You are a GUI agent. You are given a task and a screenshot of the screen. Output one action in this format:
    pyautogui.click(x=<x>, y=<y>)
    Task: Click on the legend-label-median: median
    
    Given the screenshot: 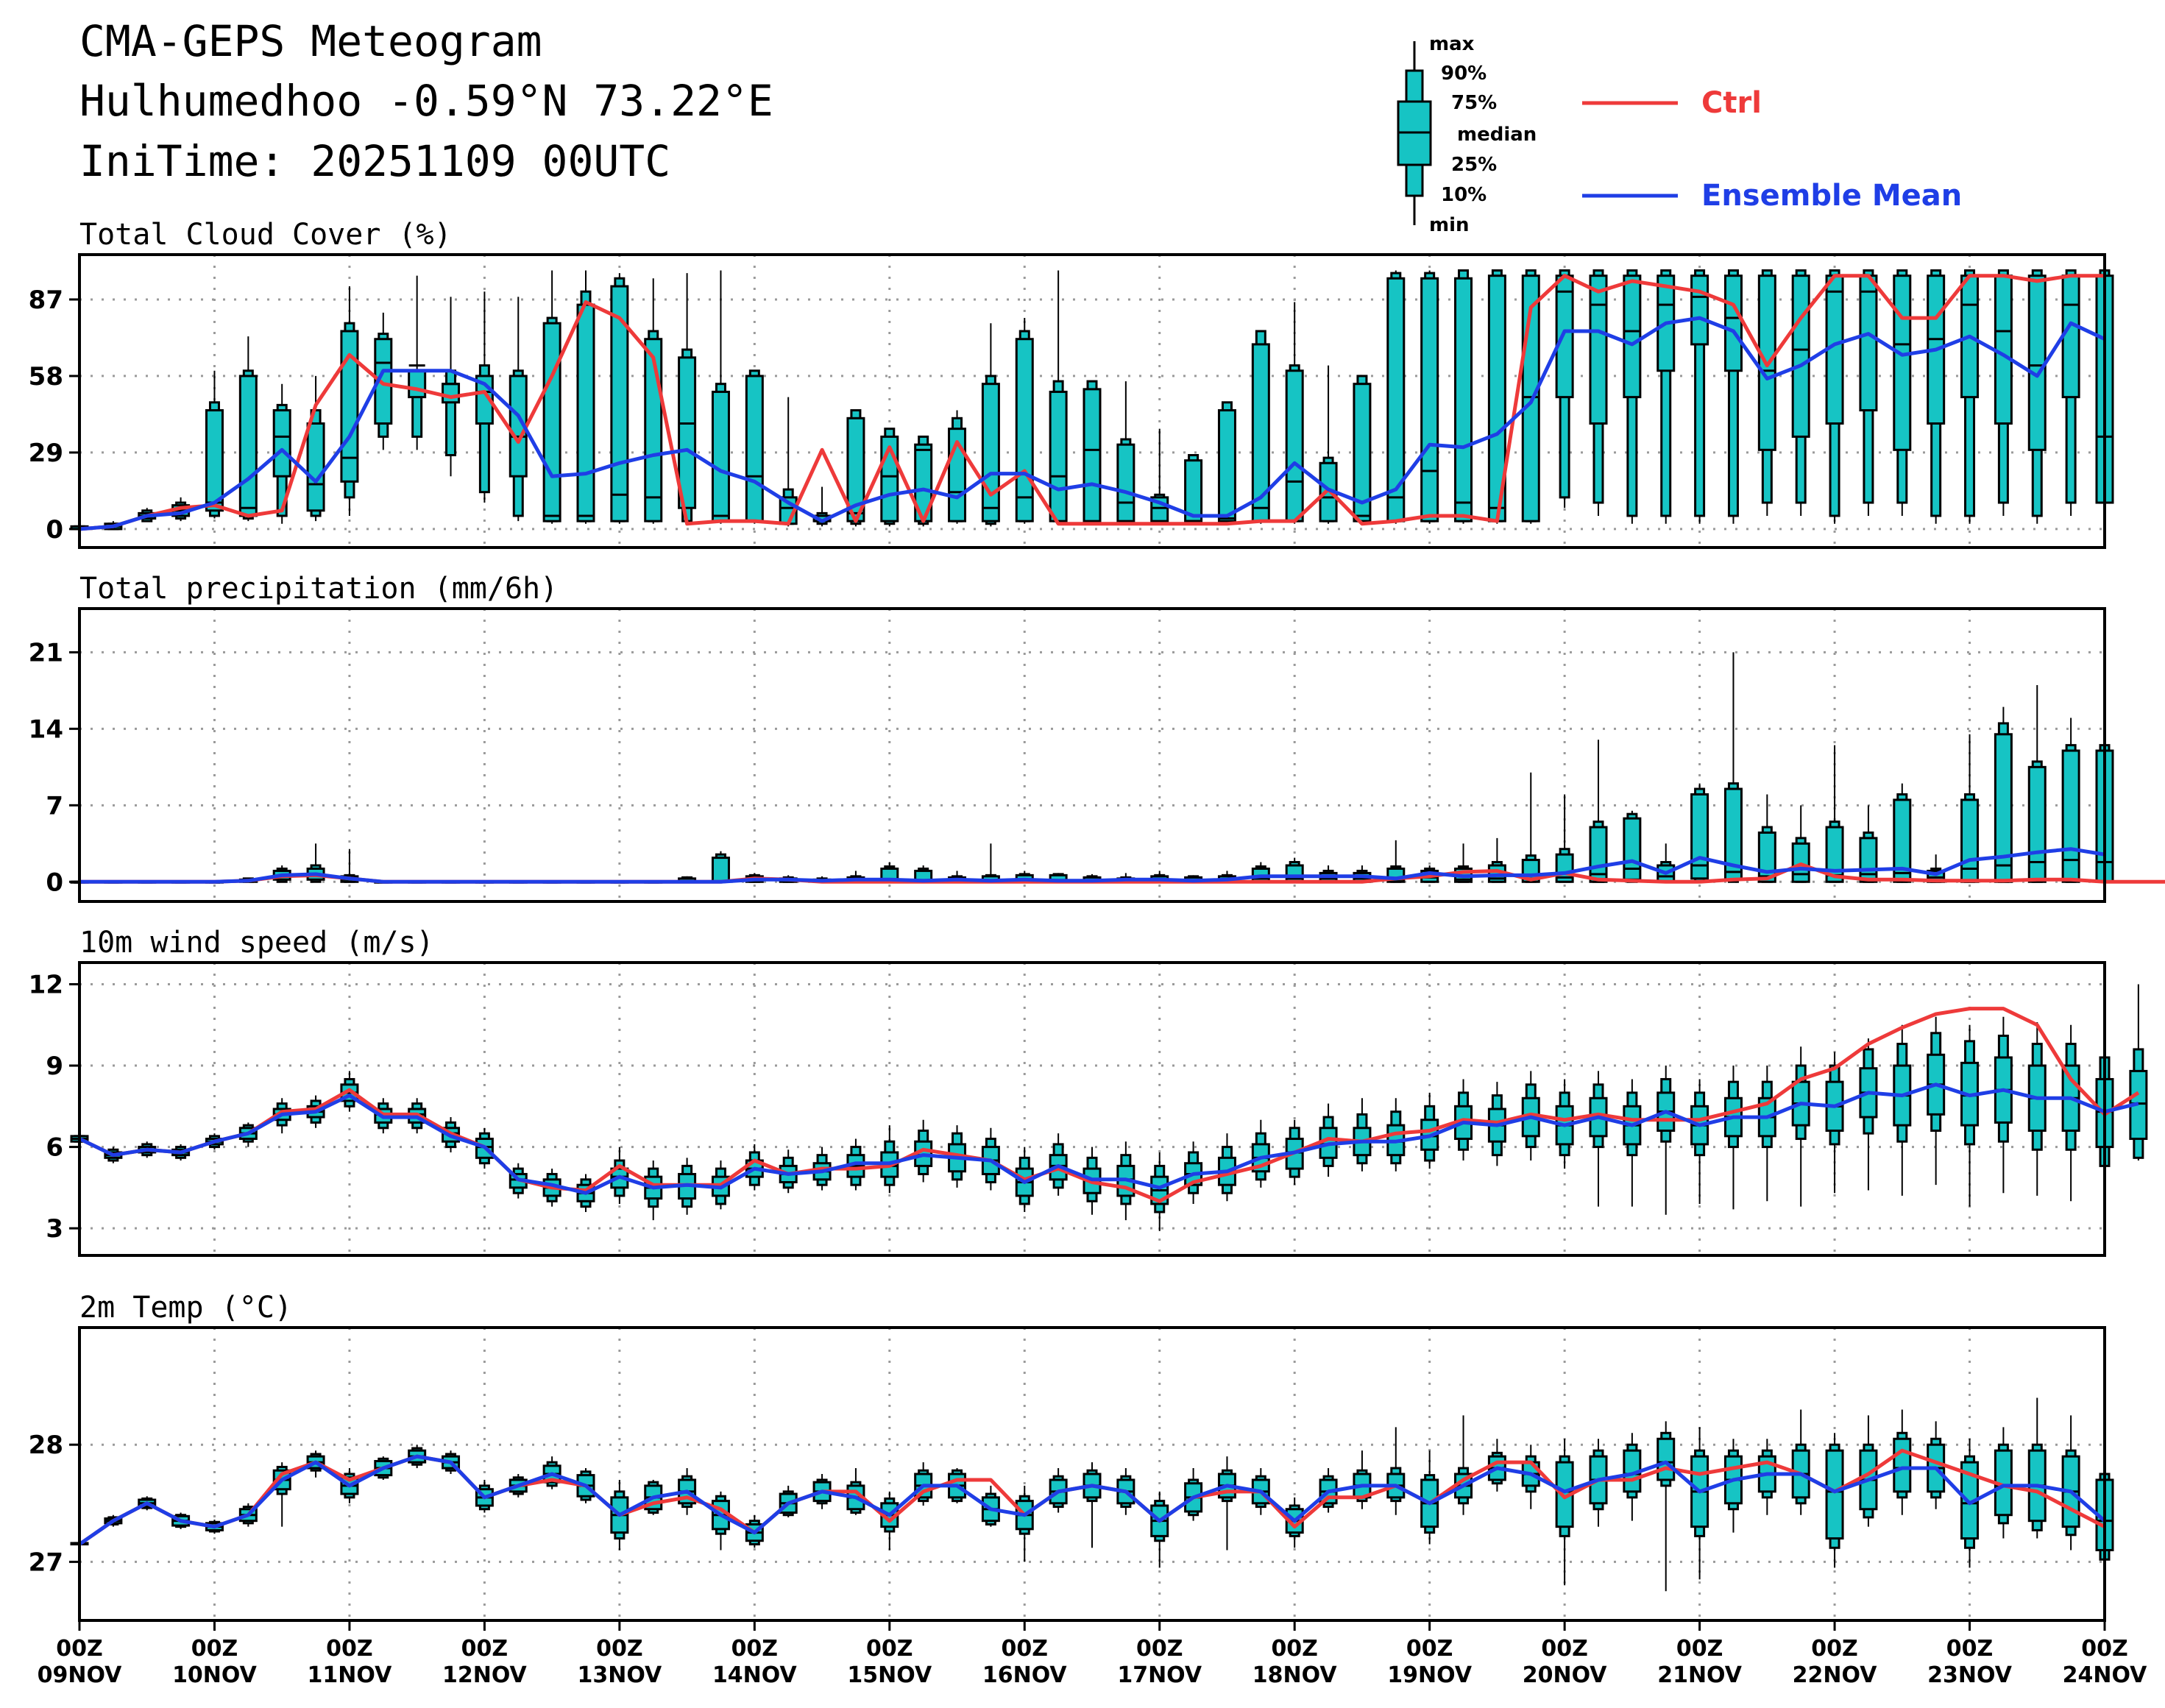 What is the action you would take?
    pyautogui.click(x=1497, y=135)
    